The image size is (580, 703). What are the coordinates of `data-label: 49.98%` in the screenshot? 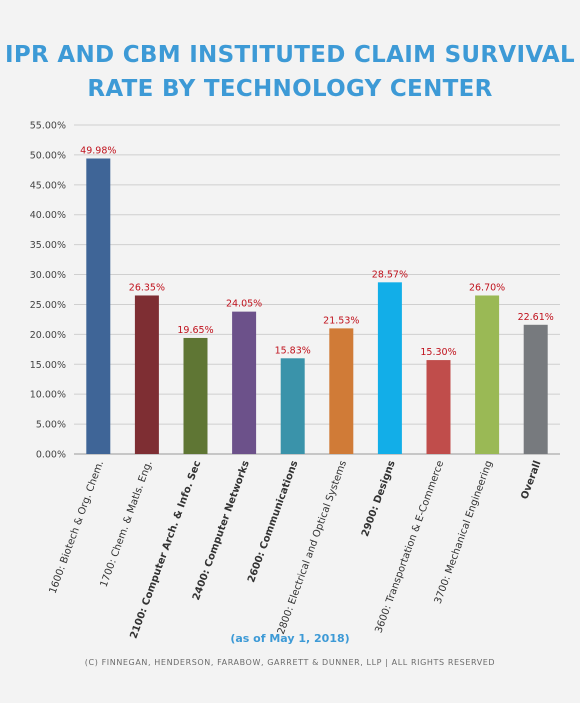 It's located at (98, 150).